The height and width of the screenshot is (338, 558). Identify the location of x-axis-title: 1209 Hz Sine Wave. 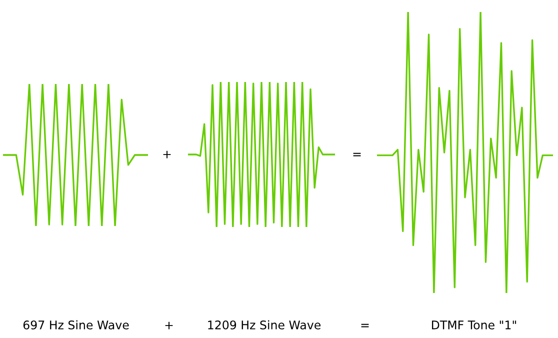
(264, 325).